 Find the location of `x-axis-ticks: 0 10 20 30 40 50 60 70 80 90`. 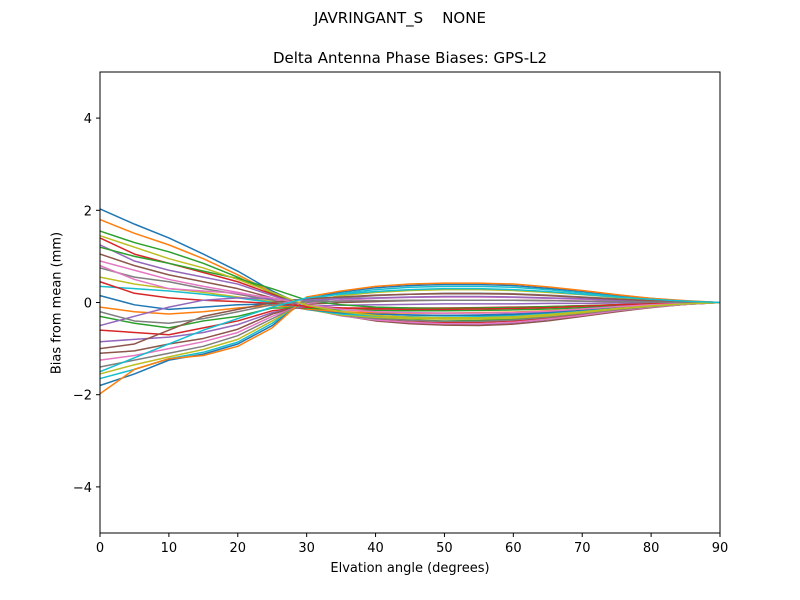

x-axis-ticks: 0 10 20 30 40 50 60 70 80 90 is located at coordinates (412, 544).